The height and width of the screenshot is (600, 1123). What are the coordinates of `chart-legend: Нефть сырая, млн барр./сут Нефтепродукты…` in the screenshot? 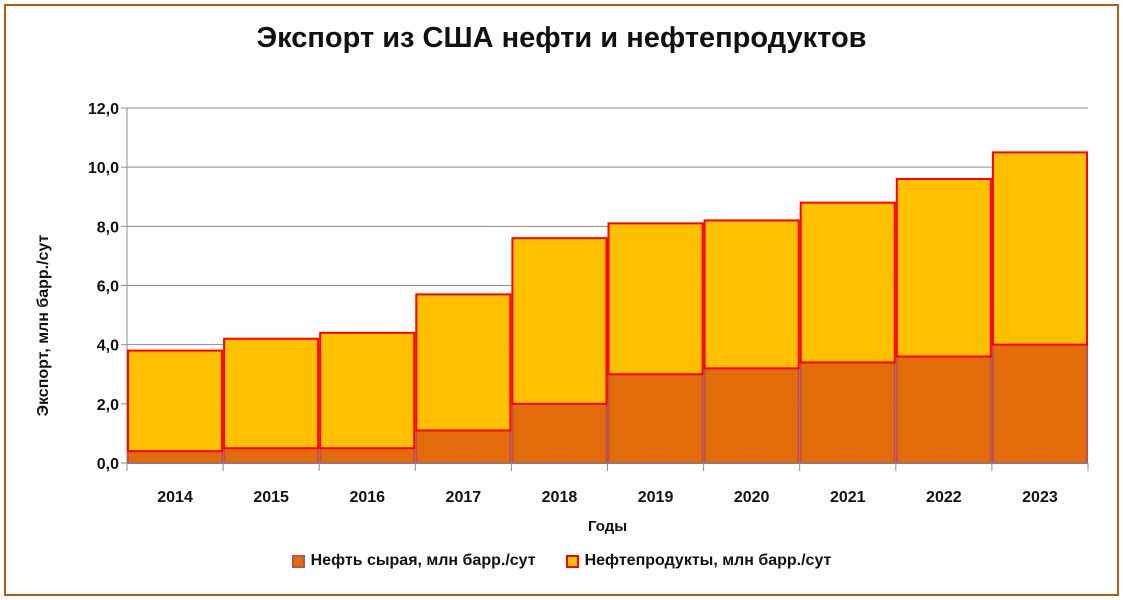 It's located at (561, 561).